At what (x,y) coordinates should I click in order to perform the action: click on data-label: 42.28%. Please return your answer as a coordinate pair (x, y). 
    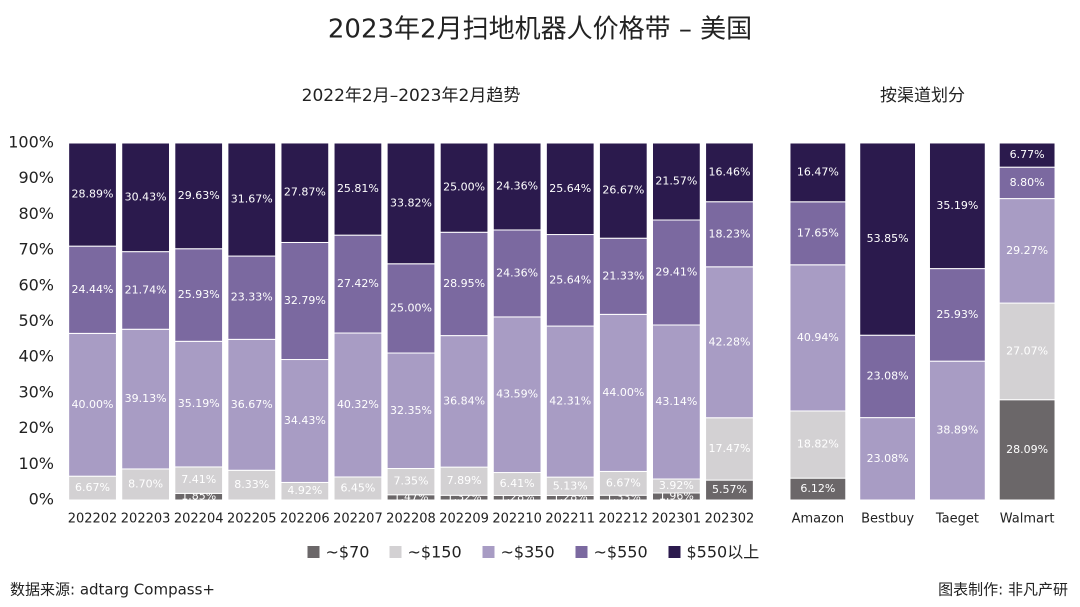
    Looking at the image, I should click on (729, 341).